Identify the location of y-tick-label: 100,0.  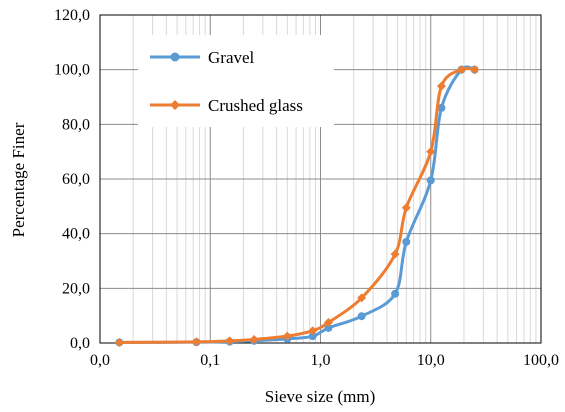
(72, 70).